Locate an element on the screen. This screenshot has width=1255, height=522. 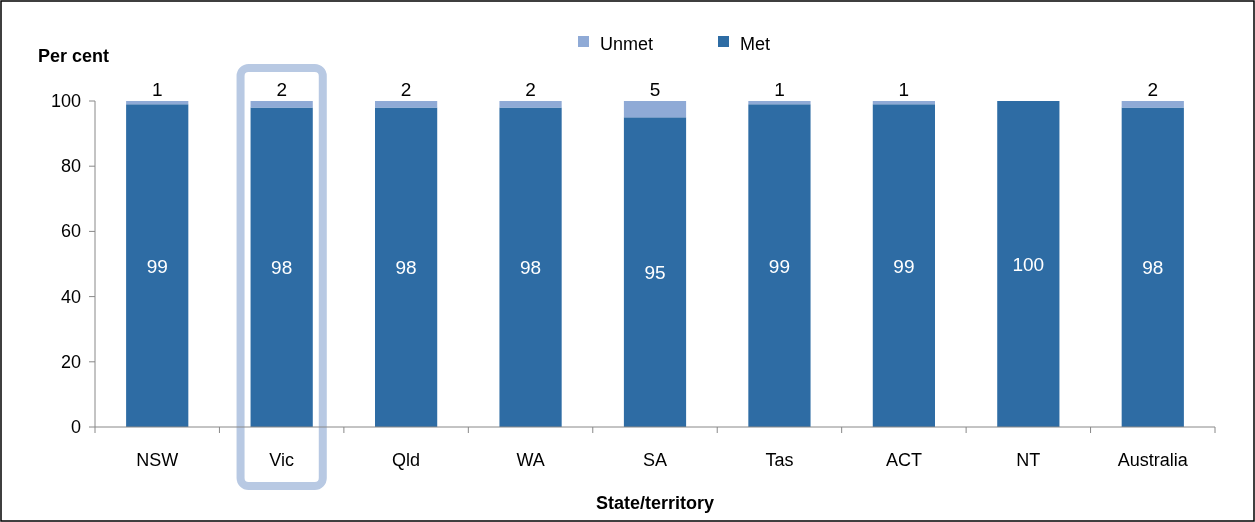
x-tick-label: NT is located at coordinates (1028, 460).